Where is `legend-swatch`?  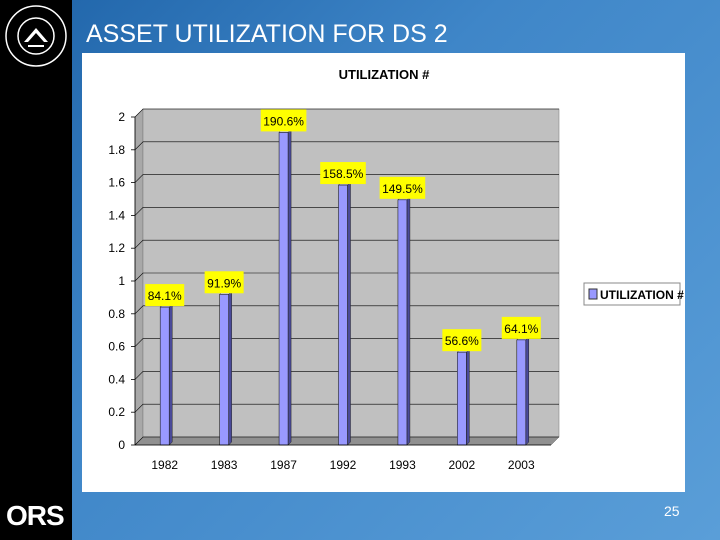 legend-swatch is located at coordinates (593, 294).